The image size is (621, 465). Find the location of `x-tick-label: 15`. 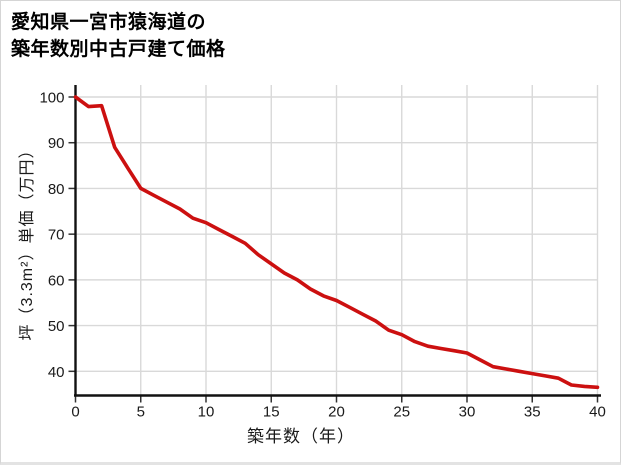

x-tick-label: 15 is located at coordinates (271, 412).